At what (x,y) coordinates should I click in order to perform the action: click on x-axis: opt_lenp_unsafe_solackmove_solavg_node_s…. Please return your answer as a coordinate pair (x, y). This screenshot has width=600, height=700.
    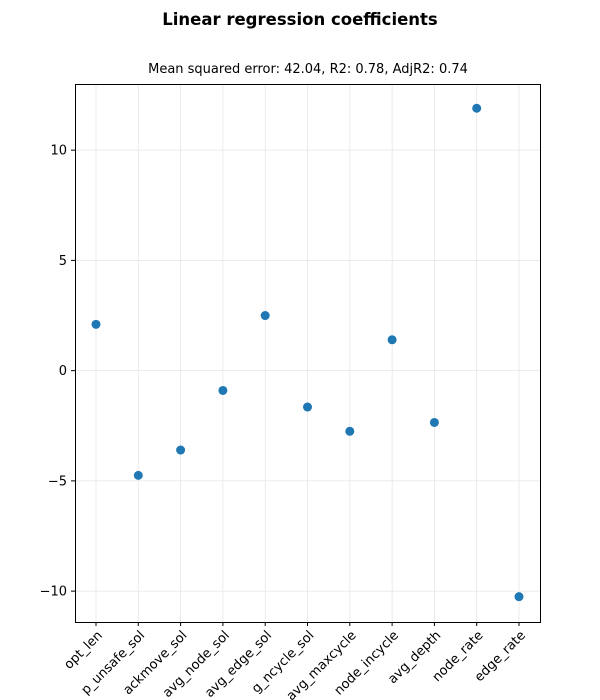
    Looking at the image, I should click on (295, 661).